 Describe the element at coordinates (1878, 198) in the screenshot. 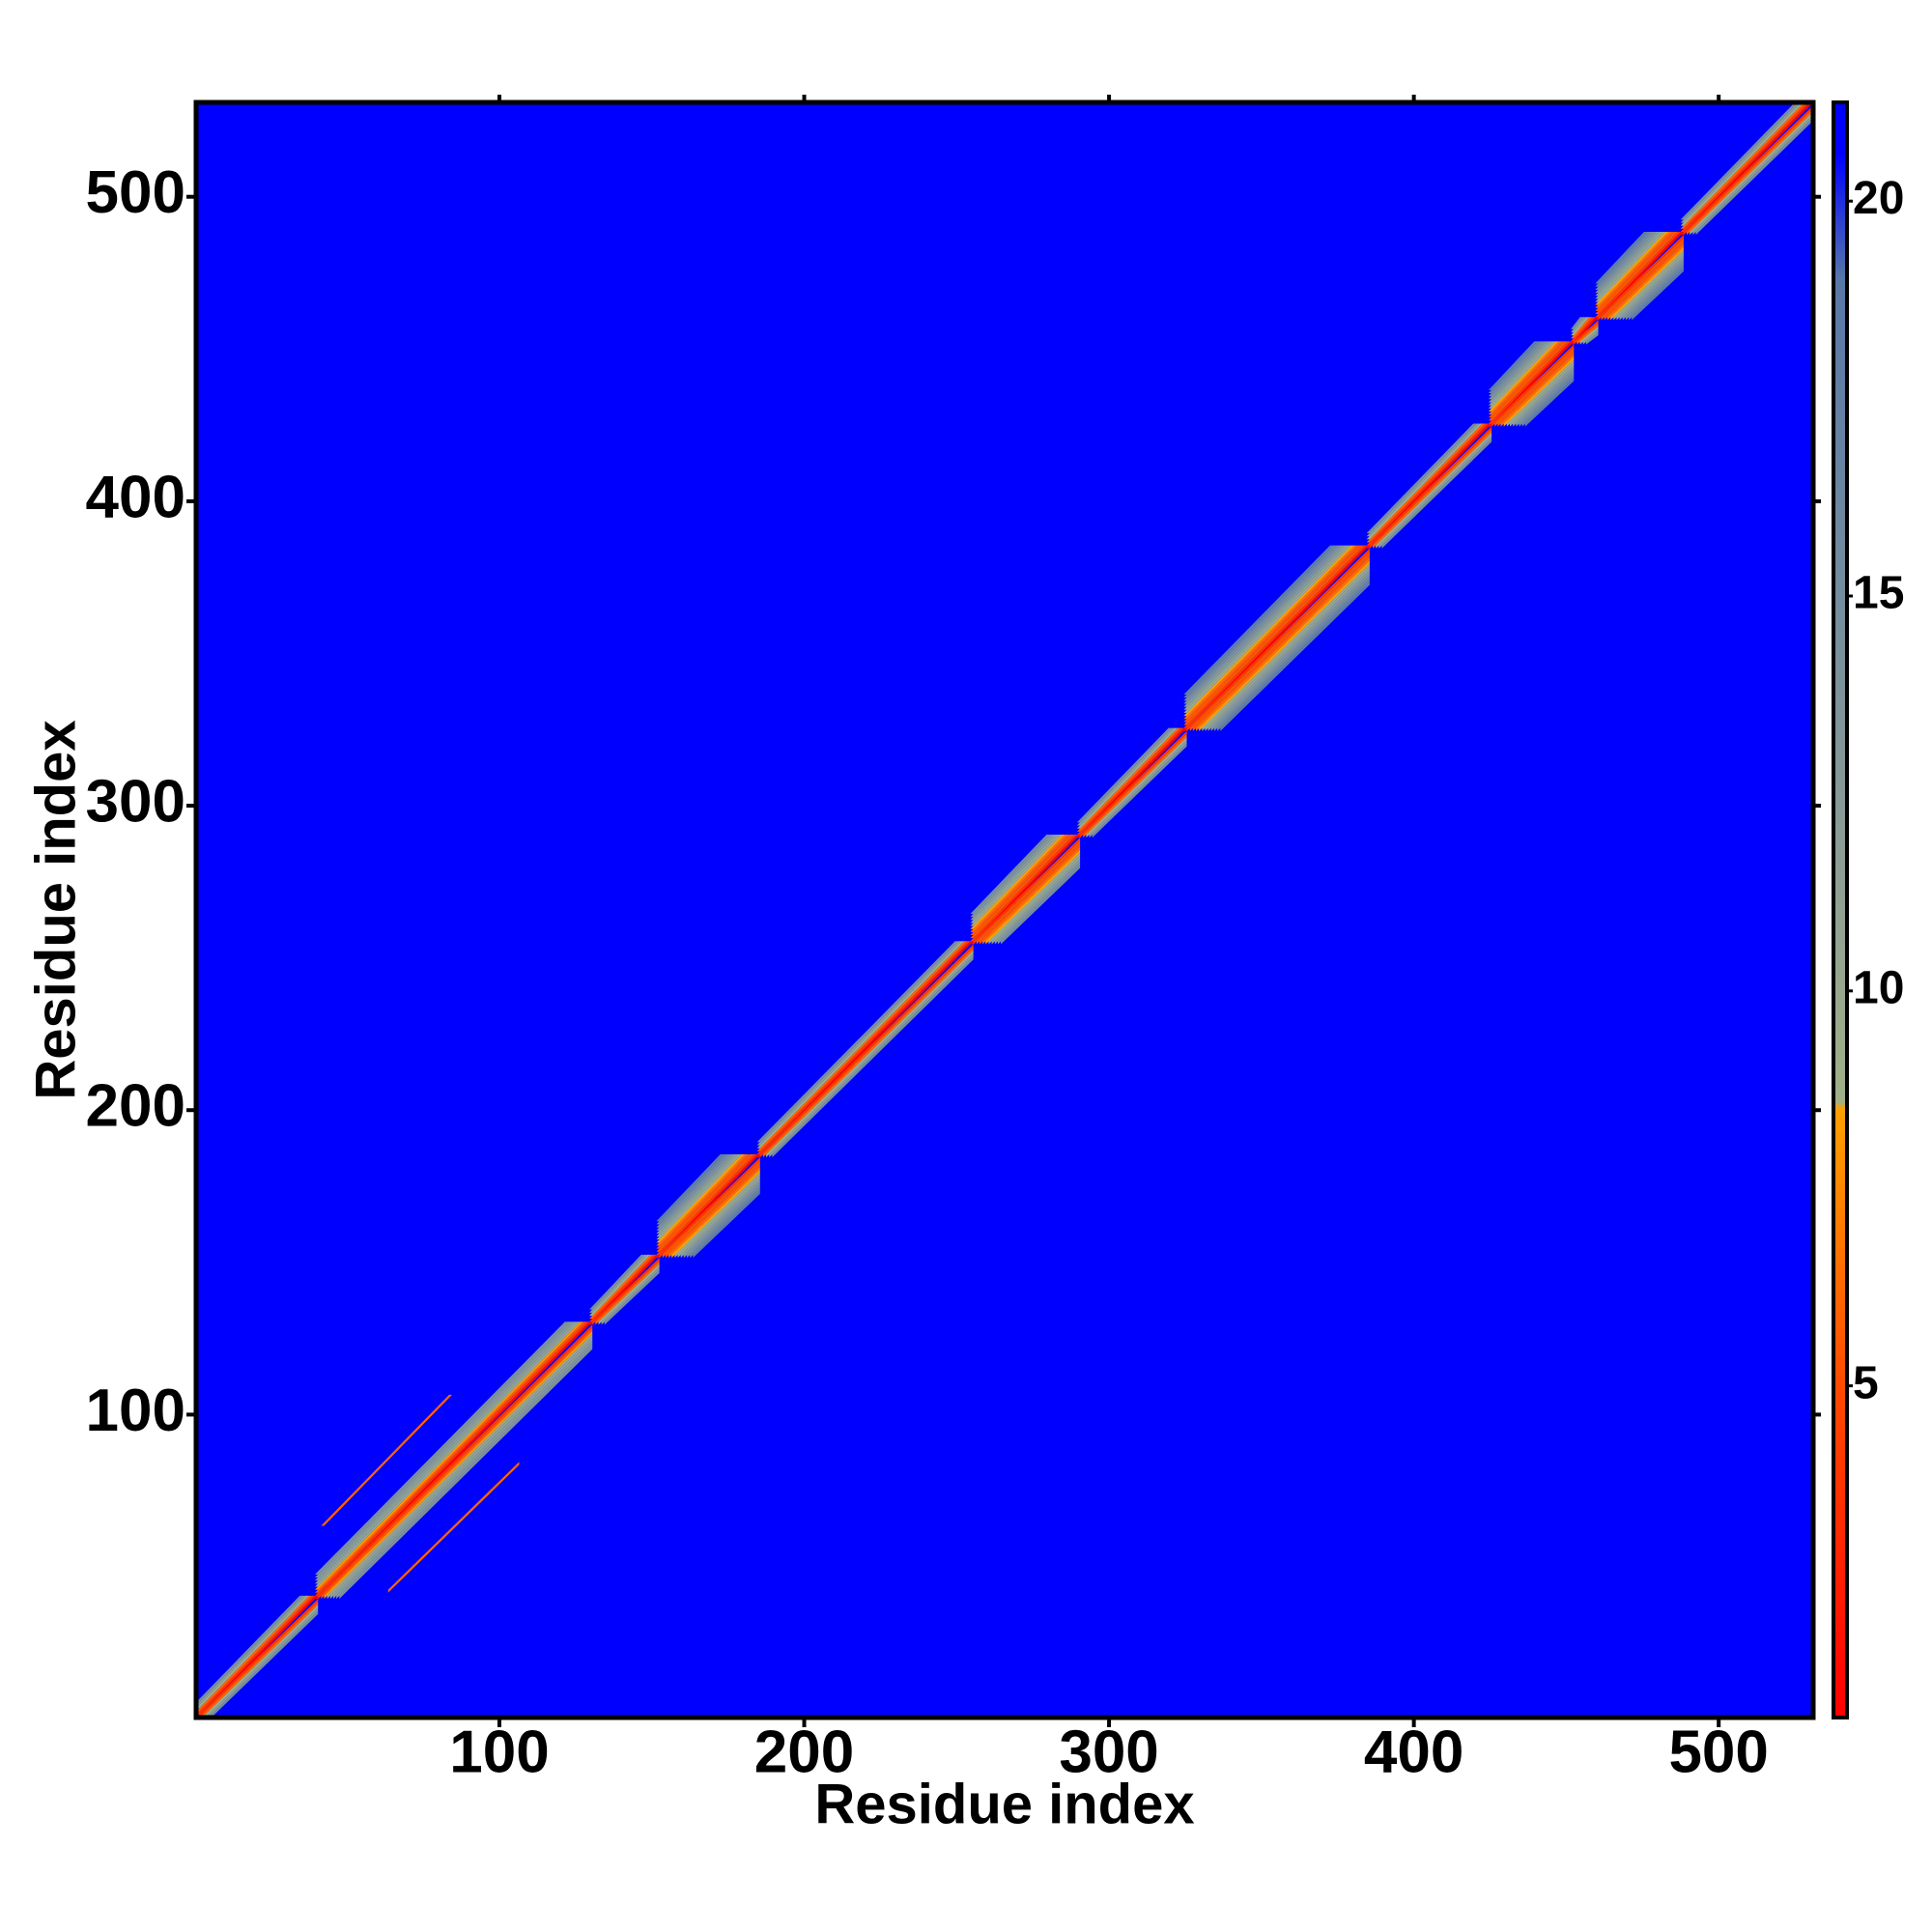

I see `colorbar-tick-label: 20` at that location.